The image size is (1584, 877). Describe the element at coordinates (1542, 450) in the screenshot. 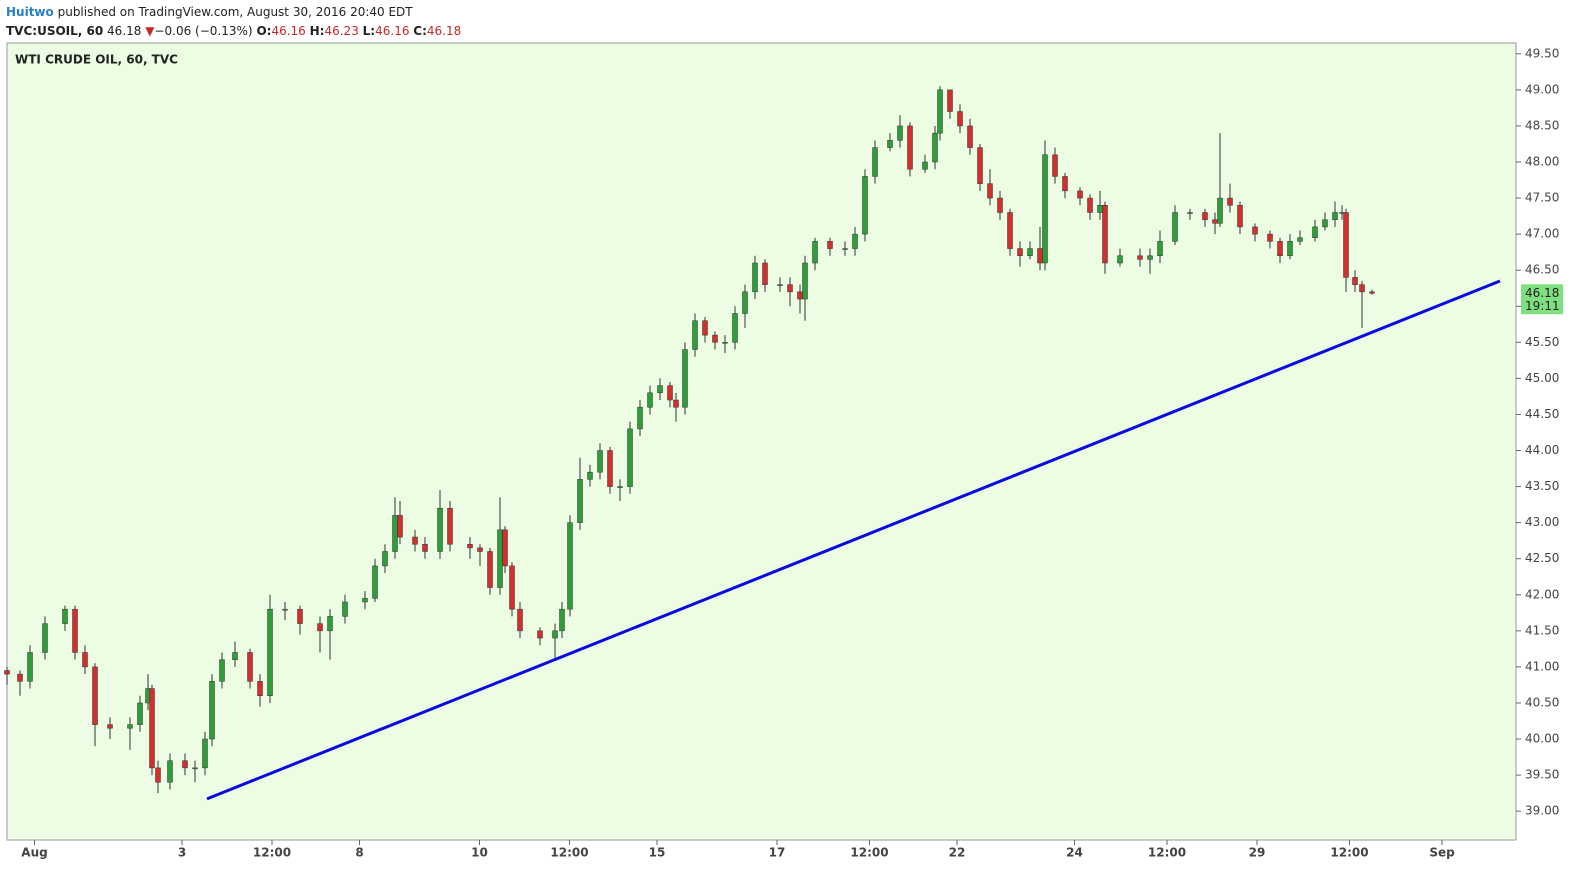

I see `y-tick-label: 44.00` at that location.